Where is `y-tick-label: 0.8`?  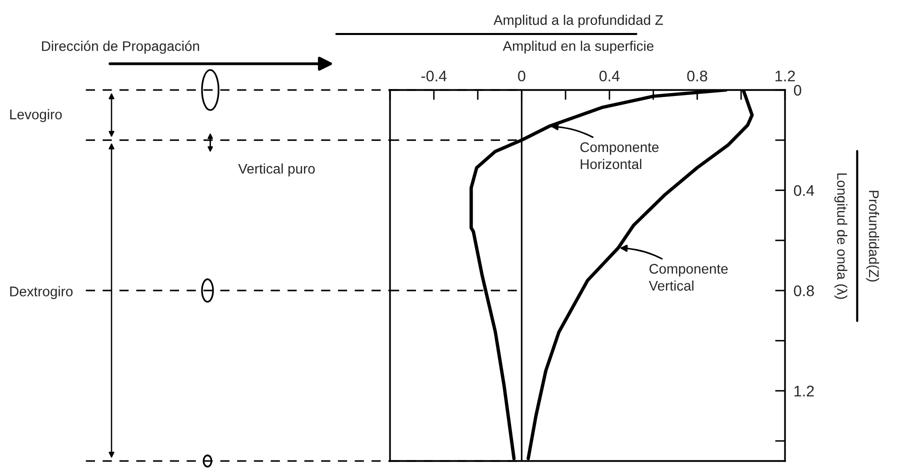
y-tick-label: 0.8 is located at coordinates (804, 290).